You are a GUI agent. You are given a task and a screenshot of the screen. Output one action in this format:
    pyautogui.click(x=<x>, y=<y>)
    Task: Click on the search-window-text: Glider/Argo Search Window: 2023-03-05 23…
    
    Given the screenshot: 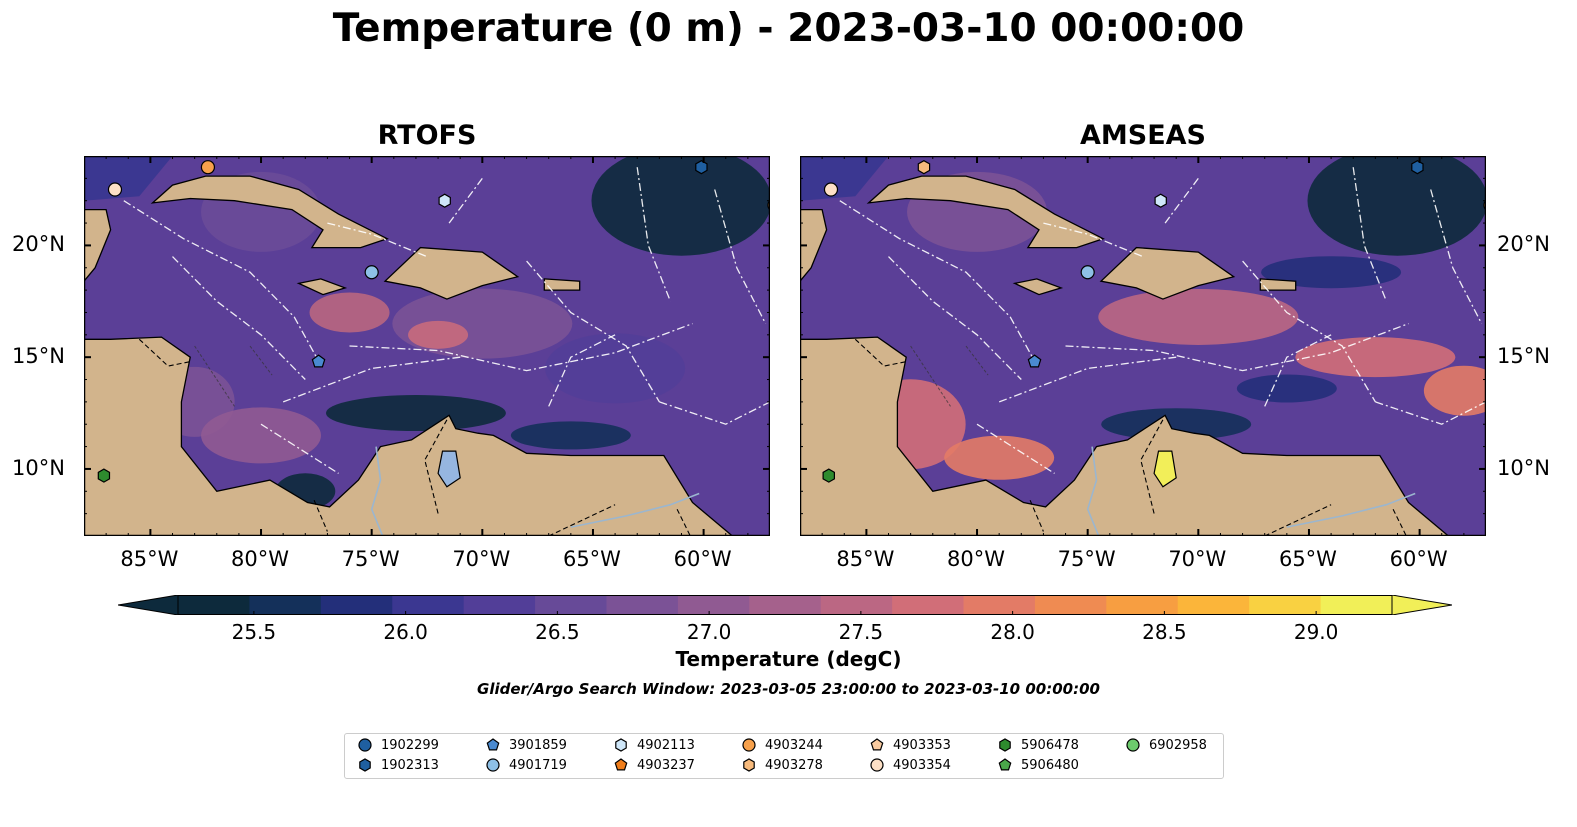 What is the action you would take?
    pyautogui.click(x=788, y=689)
    